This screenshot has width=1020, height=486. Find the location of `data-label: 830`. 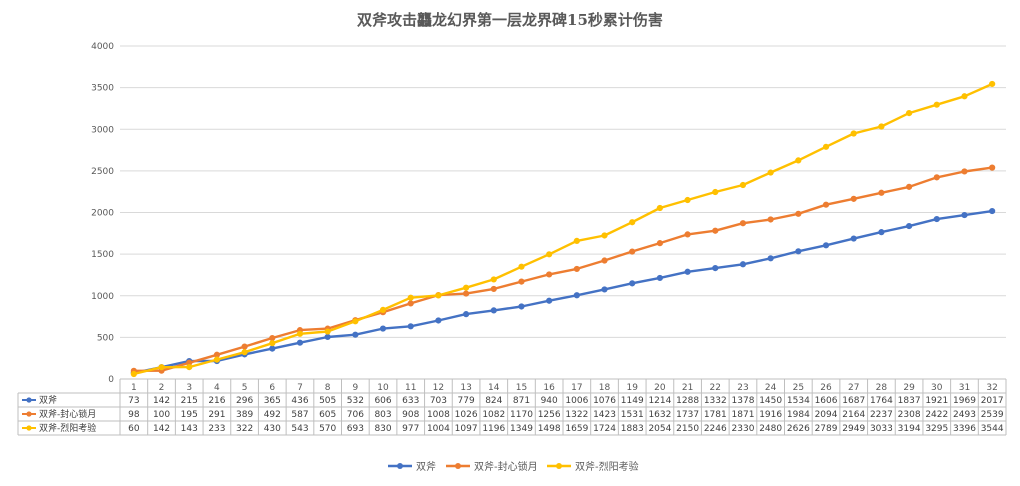

data-label: 830 is located at coordinates (382, 429).